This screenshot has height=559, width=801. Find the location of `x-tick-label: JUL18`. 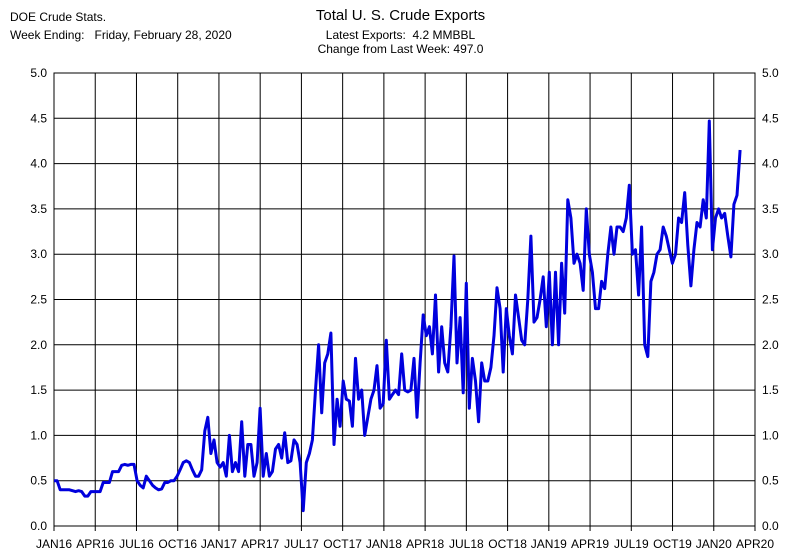

x-tick-label: JUL18 is located at coordinates (466, 544).